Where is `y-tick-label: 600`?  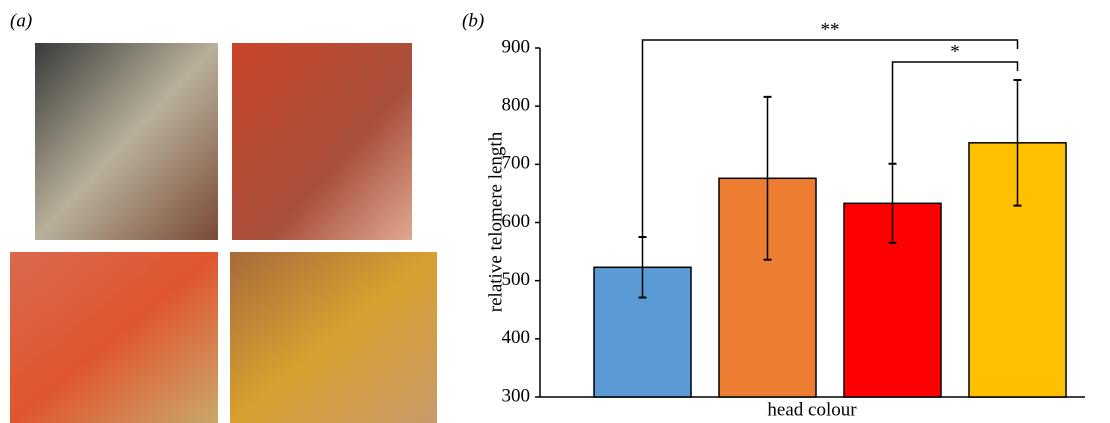 y-tick-label: 600 is located at coordinates (516, 221).